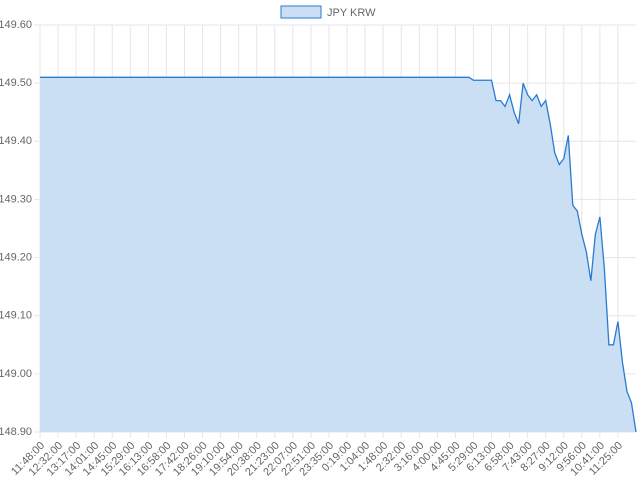  Describe the element at coordinates (351, 13) in the screenshot. I see `legend-label: JPY KRW` at that location.